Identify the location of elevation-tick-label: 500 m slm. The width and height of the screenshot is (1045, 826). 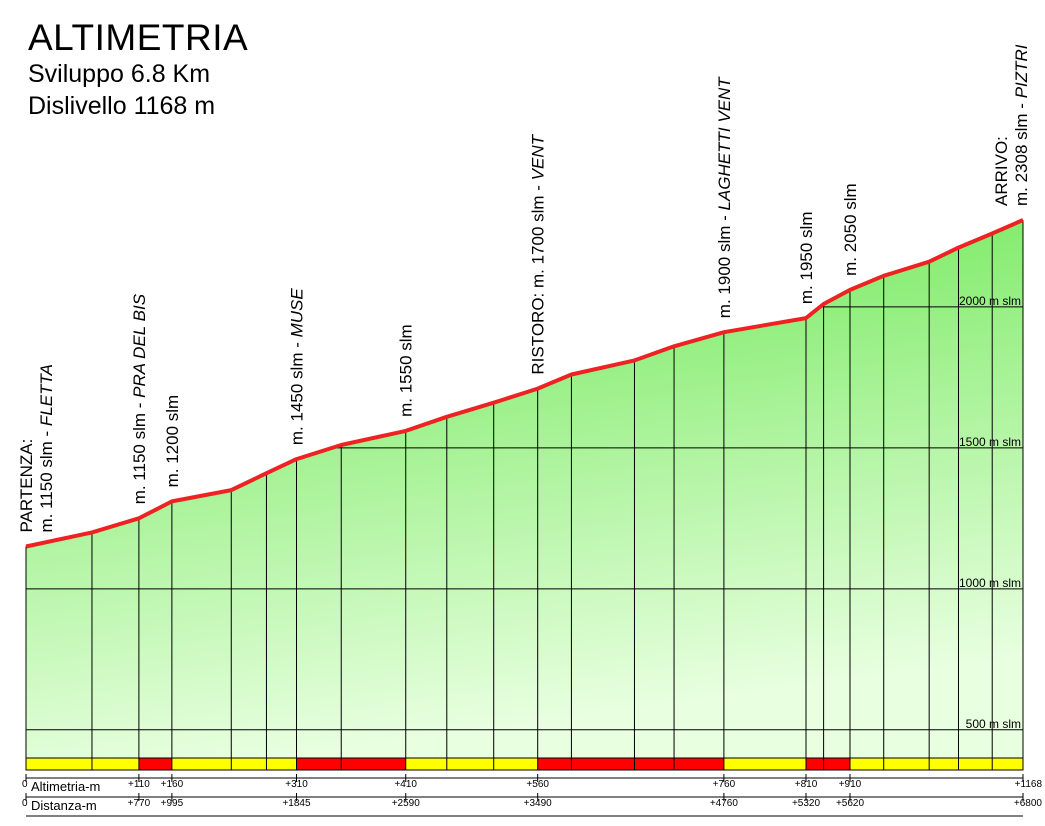
(993, 724).